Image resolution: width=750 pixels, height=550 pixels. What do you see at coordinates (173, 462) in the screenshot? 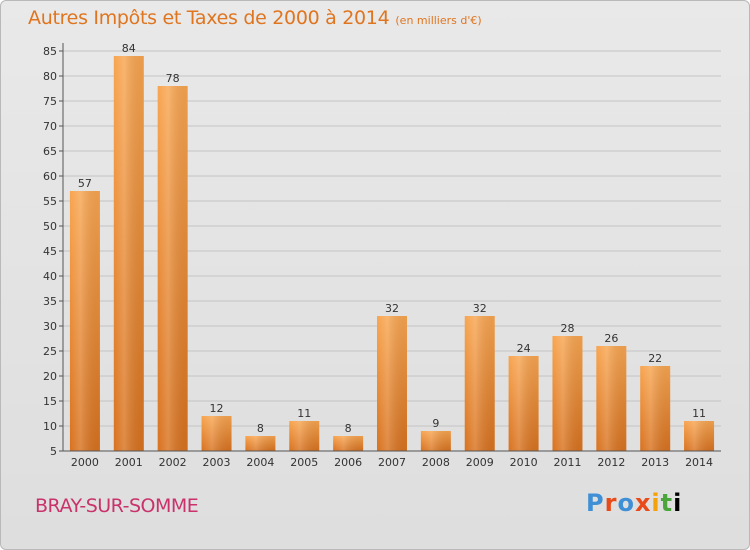
I see `x-tick-label: 2002` at bounding box center [173, 462].